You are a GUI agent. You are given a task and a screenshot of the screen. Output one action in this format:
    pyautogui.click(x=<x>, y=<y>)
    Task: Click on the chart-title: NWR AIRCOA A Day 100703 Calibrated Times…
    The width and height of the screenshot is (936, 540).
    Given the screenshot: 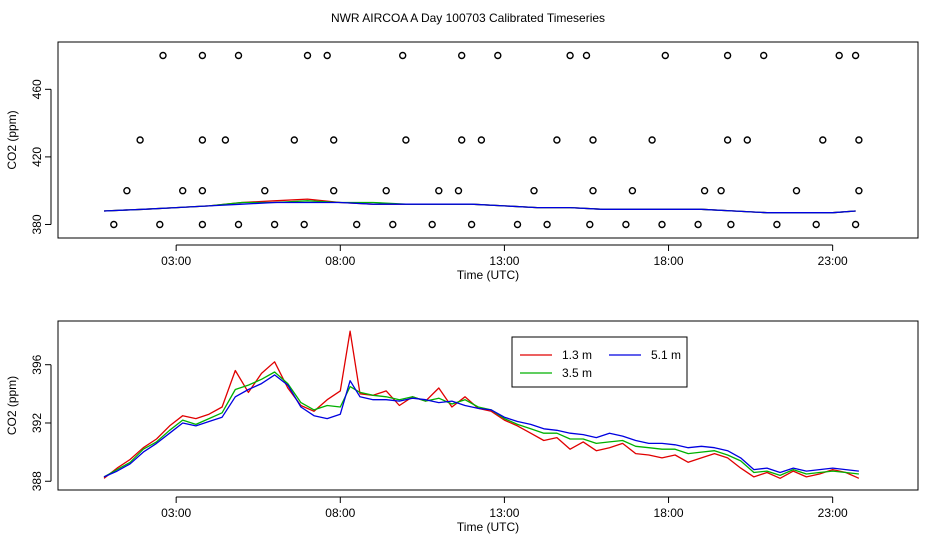 What is the action you would take?
    pyautogui.click(x=468, y=18)
    